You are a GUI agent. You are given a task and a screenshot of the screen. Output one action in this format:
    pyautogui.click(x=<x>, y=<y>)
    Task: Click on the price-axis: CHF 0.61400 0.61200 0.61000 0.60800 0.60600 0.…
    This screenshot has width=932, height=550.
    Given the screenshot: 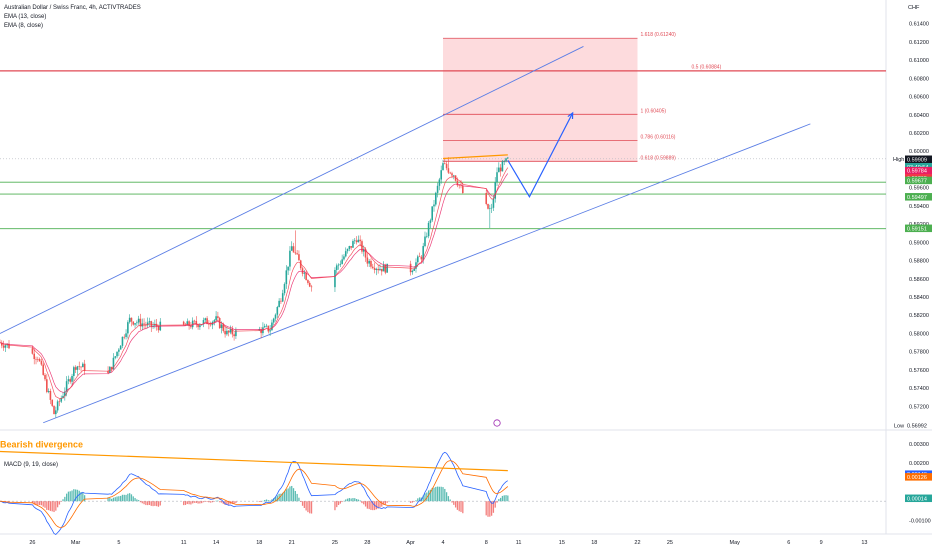 What is the action you would take?
    pyautogui.click(x=912, y=217)
    